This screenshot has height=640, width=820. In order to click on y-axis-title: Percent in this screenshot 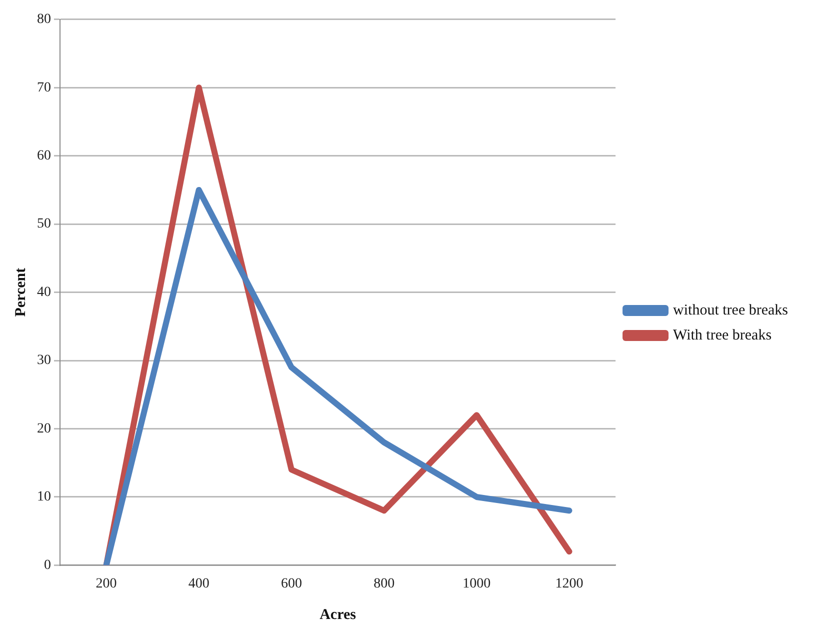, I will do `click(20, 292)`.